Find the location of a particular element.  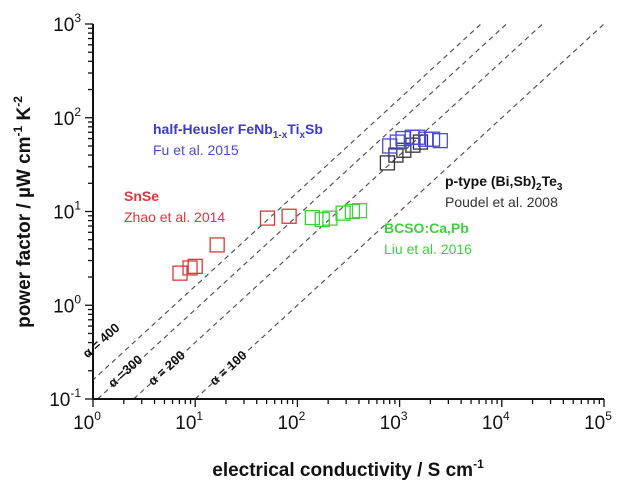

y-tick-label: 10⁰ is located at coordinates (67, 304).